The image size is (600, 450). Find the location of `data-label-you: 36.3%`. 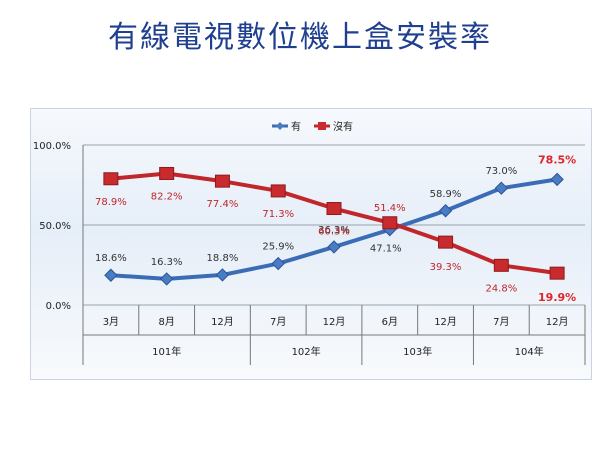

data-label-you: 36.3% is located at coordinates (334, 230).